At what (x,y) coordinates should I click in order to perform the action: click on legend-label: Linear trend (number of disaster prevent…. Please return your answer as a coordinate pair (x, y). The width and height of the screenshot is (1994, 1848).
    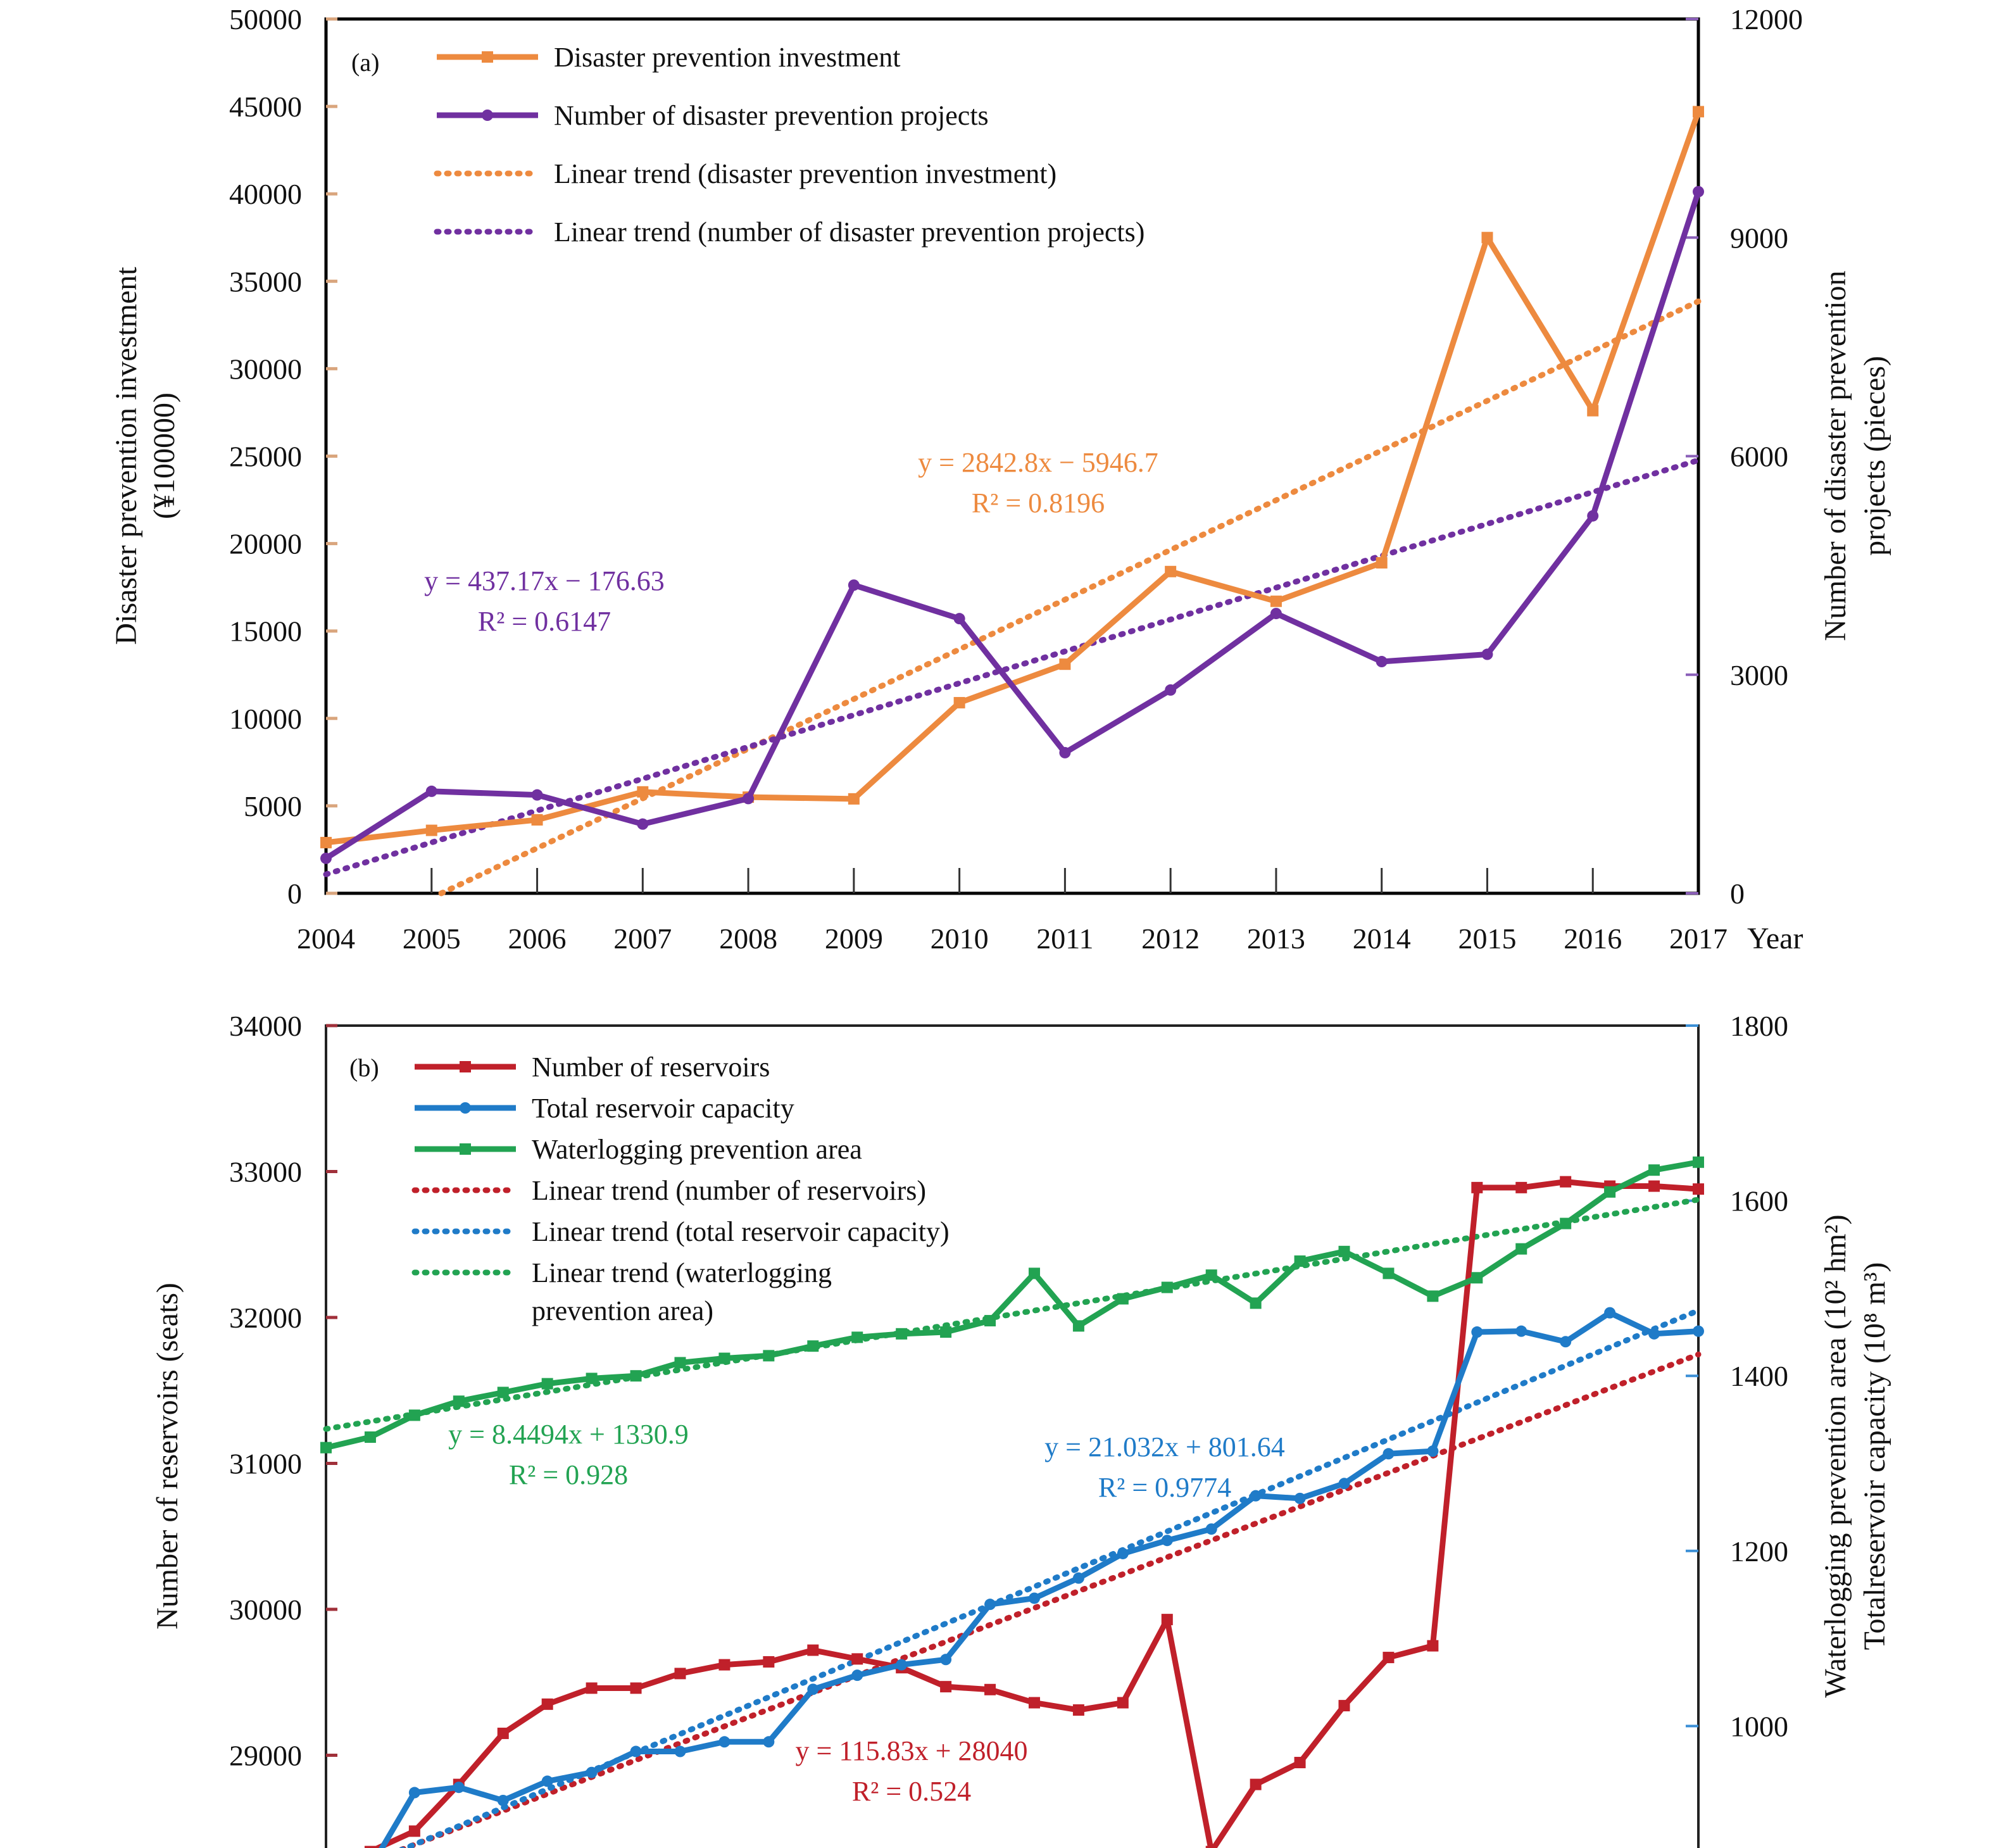
    Looking at the image, I should click on (849, 232).